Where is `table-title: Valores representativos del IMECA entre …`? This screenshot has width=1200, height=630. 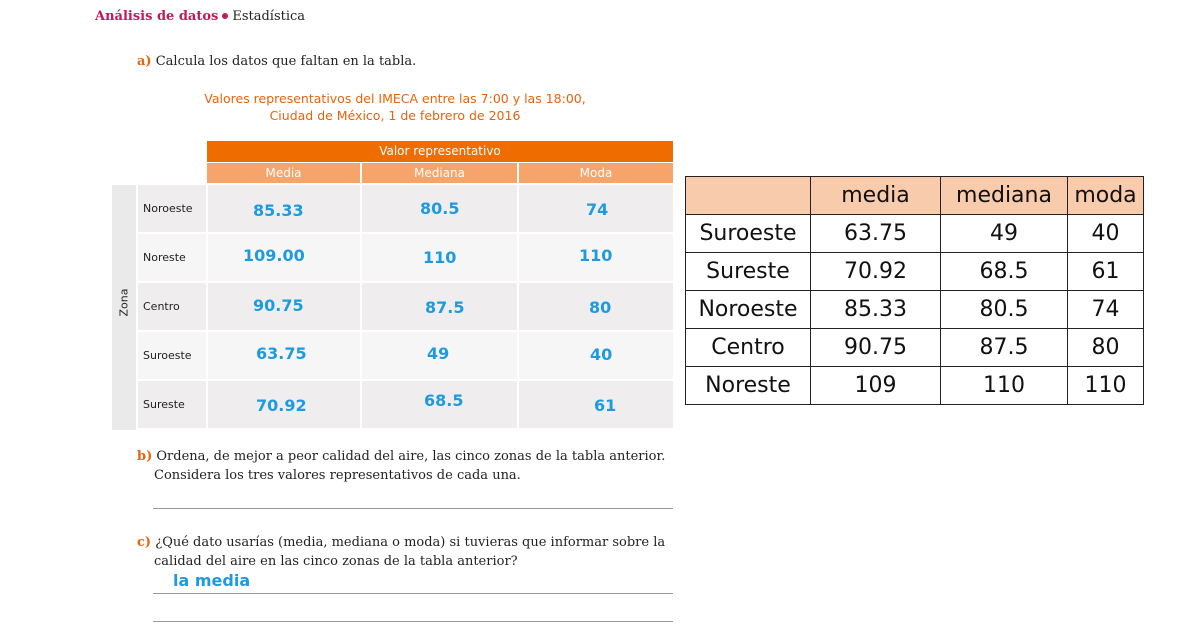 table-title: Valores representativos del IMECA entre … is located at coordinates (395, 107).